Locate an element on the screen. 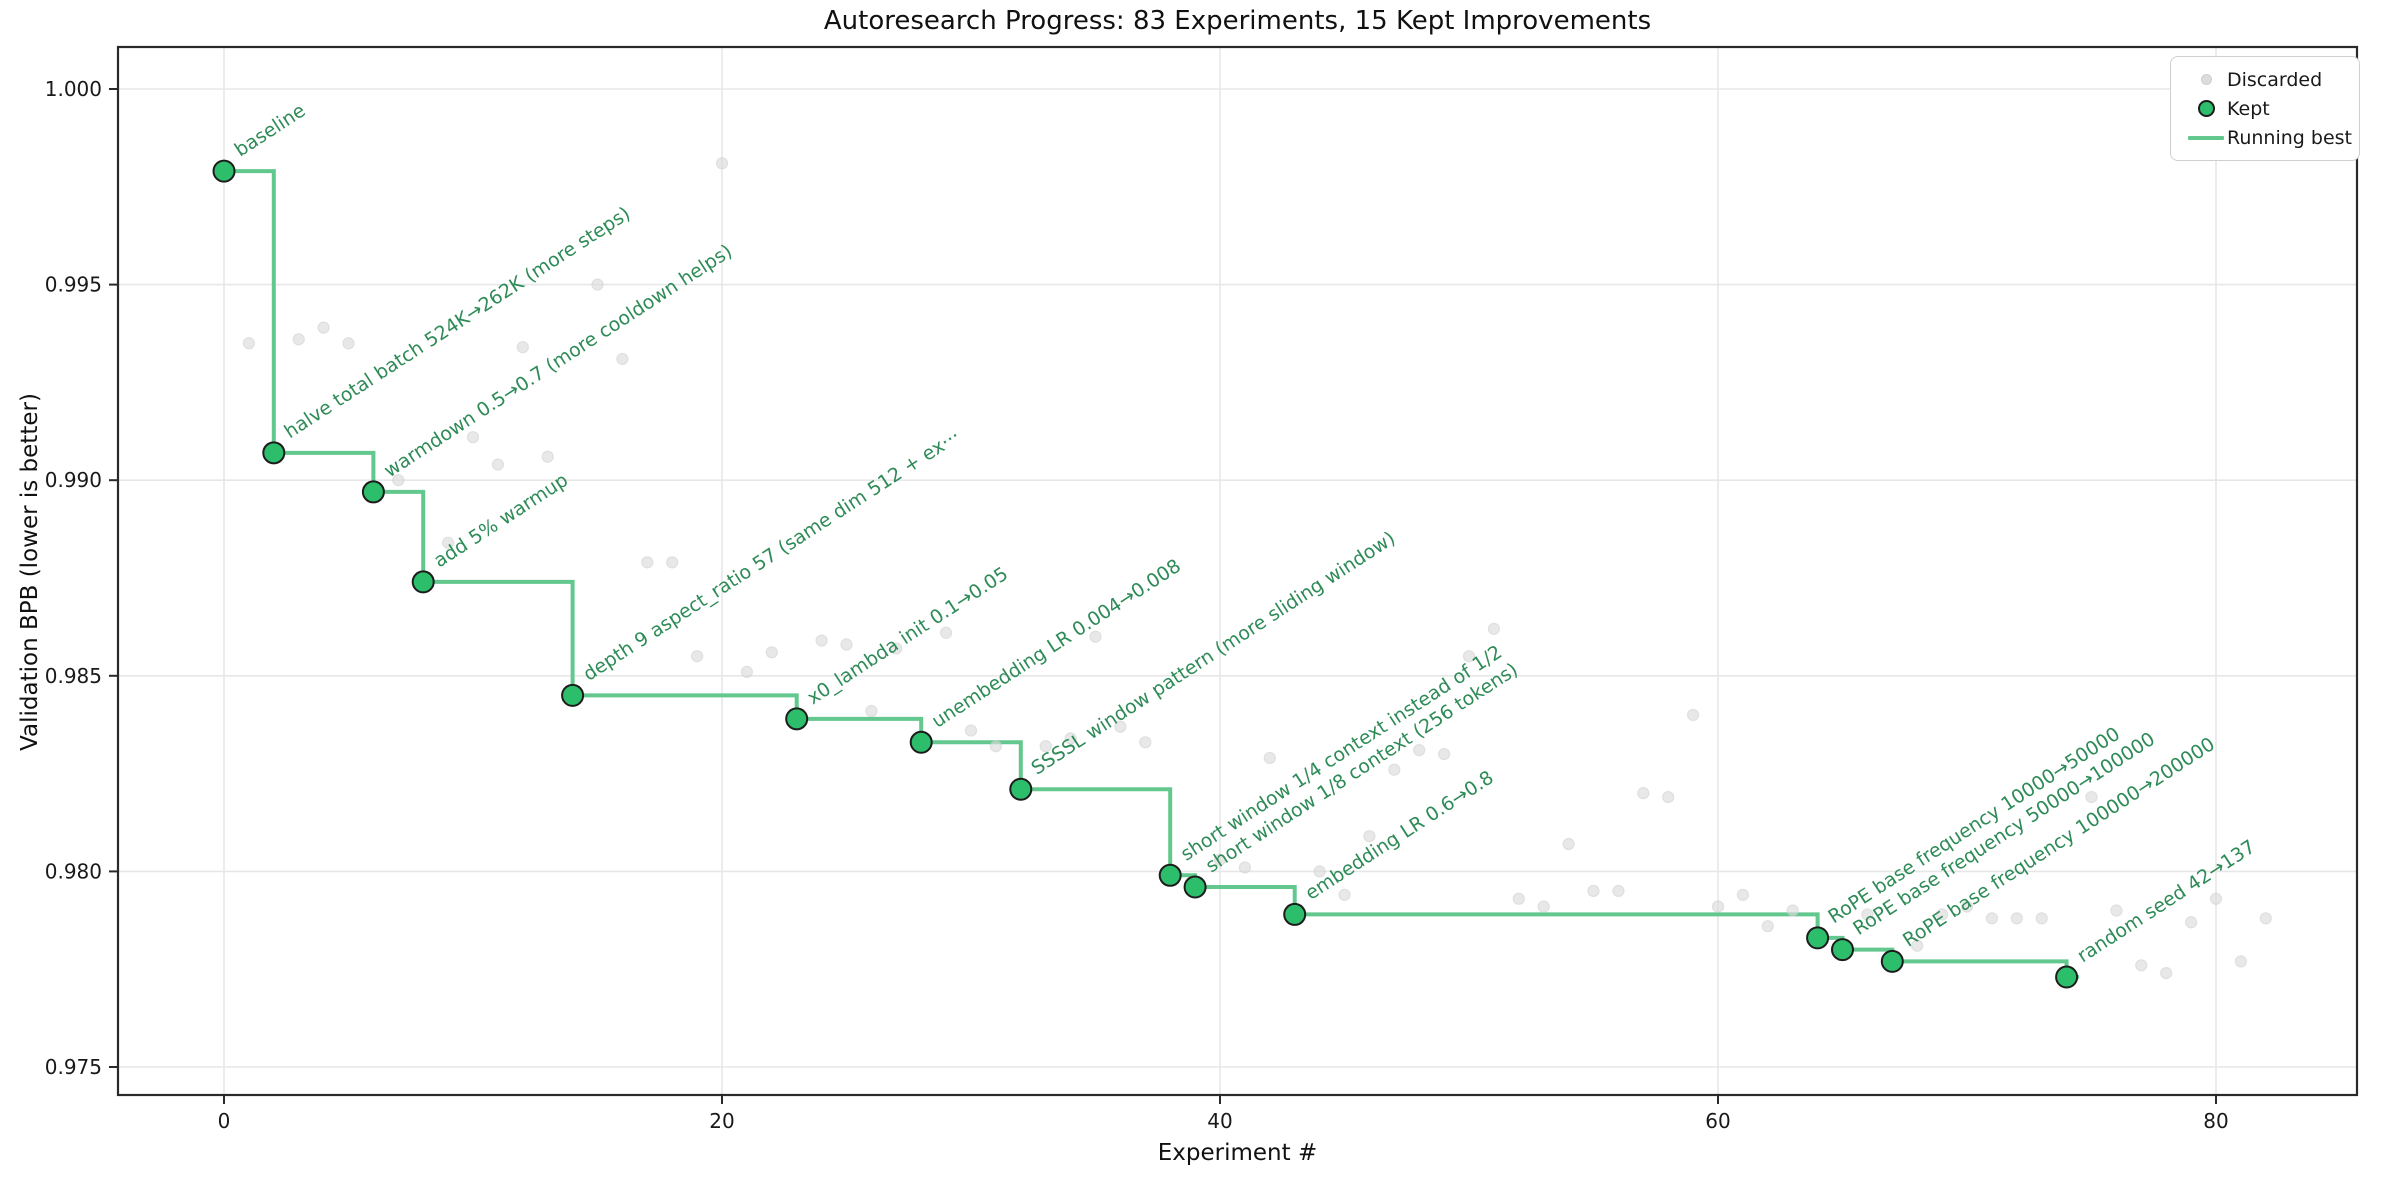  y-tick-label: 0.975 is located at coordinates (73, 1067).